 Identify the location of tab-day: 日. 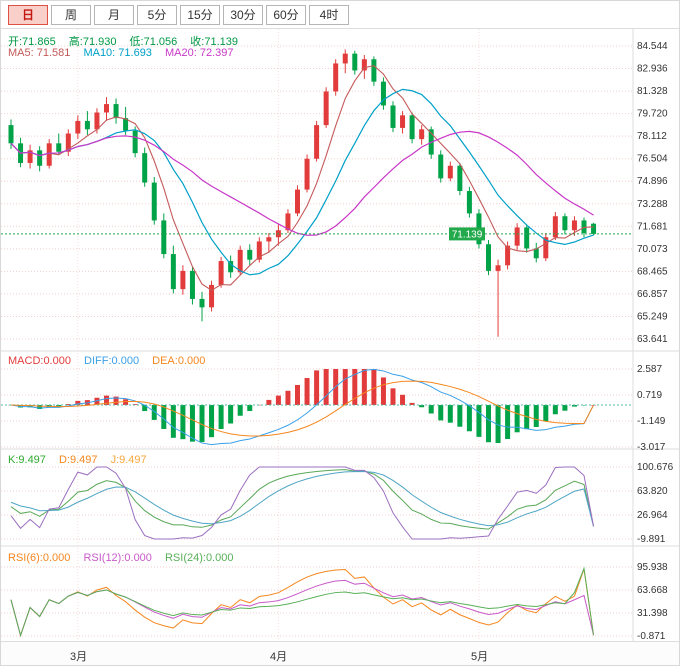
(28, 14).